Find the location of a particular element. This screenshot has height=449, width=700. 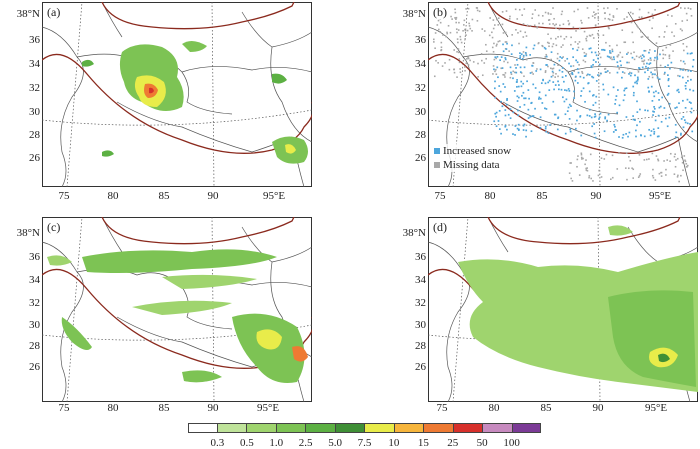

country-border is located at coordinates (684, 161).